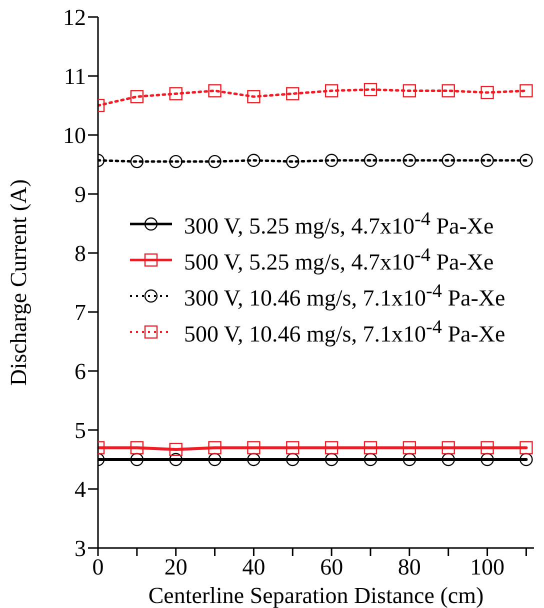 Image resolution: width=544 pixels, height=608 pixels. Describe the element at coordinates (339, 260) in the screenshot. I see `legend-label: 500 V, 5.25 mg/s, 4.7x10$^{-4}$ Pa-Xe` at that location.